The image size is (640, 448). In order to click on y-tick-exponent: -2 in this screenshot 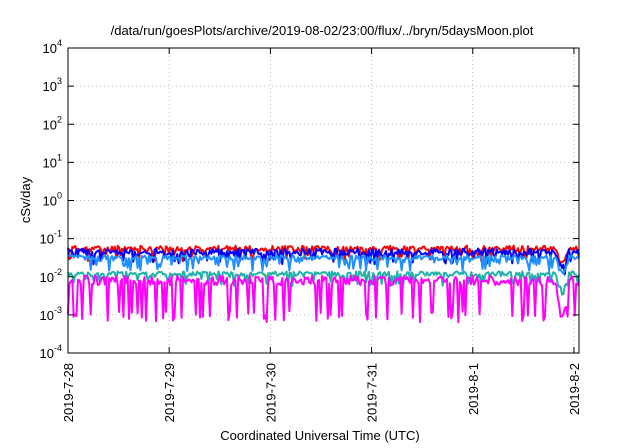, I will do `click(58, 272)`.